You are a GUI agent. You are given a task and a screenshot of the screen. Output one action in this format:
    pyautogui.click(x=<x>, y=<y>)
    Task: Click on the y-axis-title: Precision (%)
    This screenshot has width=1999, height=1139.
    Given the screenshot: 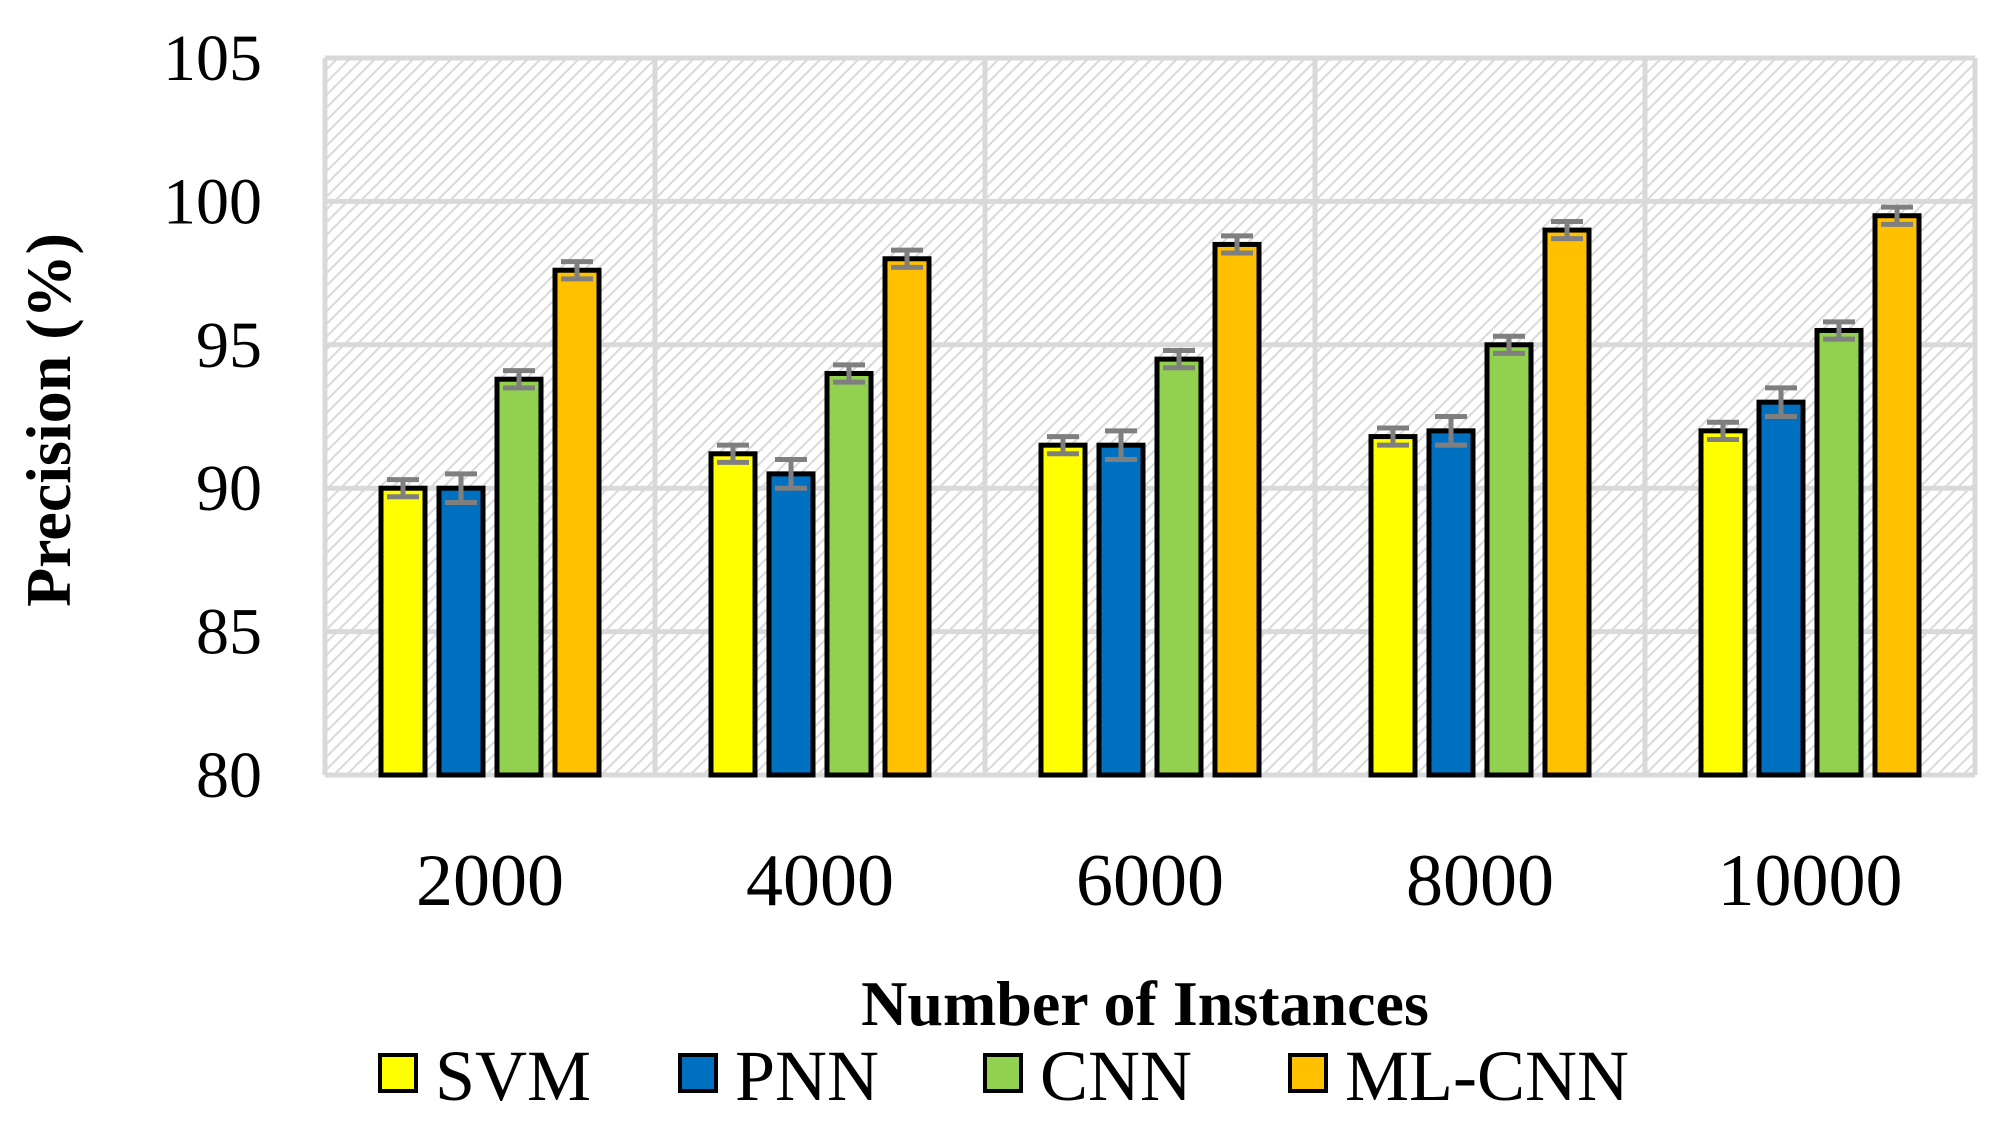 What is the action you would take?
    pyautogui.click(x=48, y=420)
    